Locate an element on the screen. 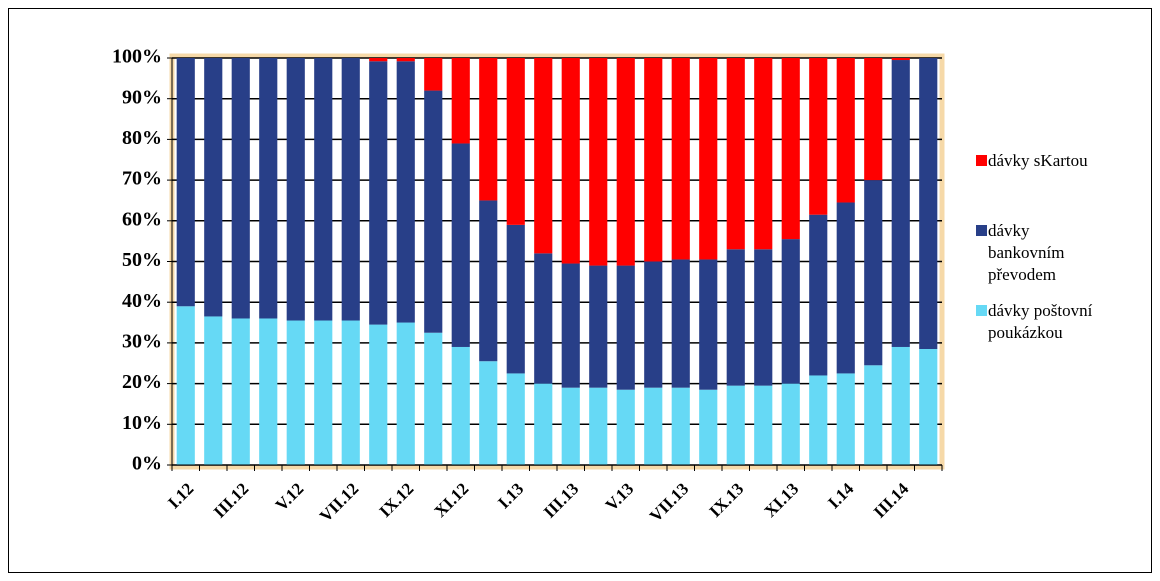  y-tick-label: 20% is located at coordinates (142, 382).